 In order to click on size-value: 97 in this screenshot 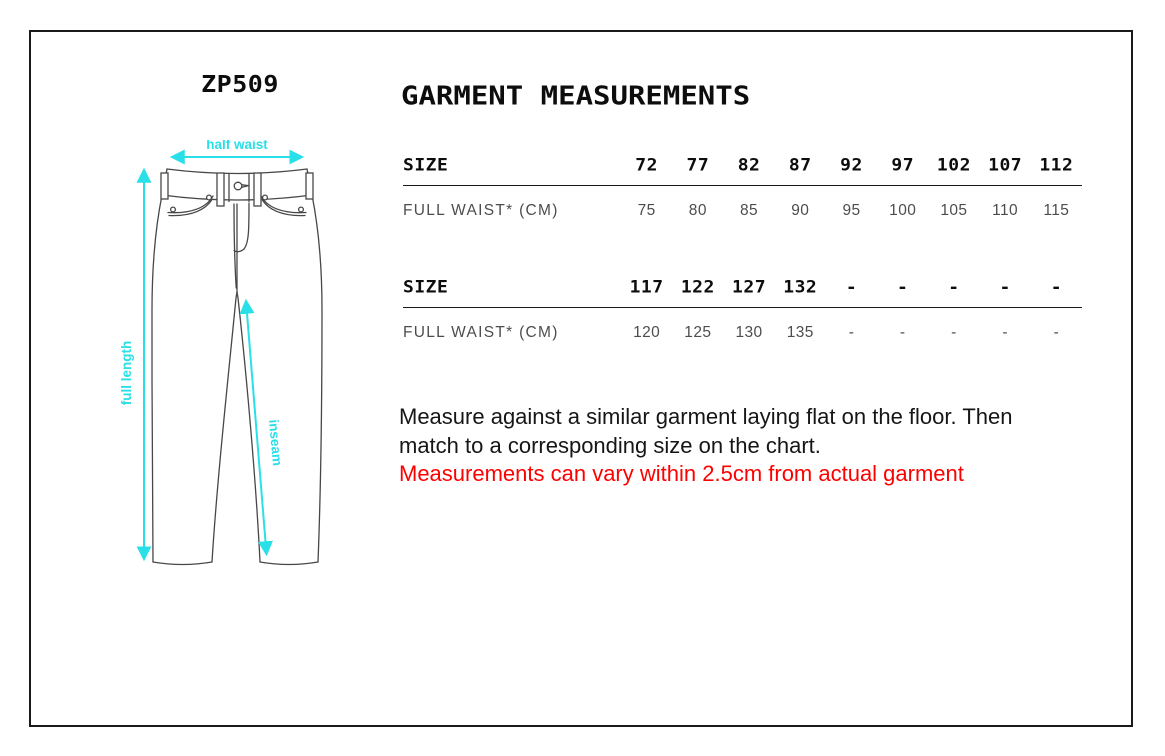, I will do `click(903, 165)`.